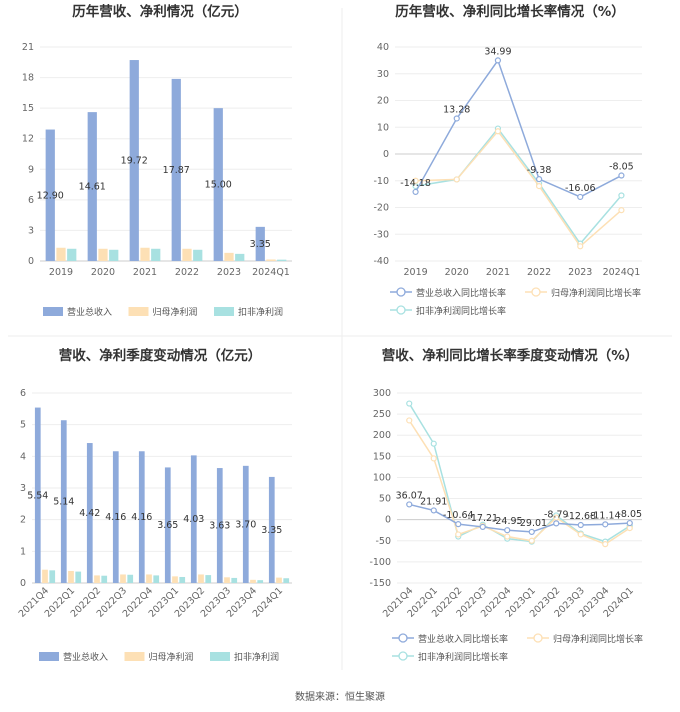 The image size is (680, 712). Describe the element at coordinates (433, 501) in the screenshot. I see `data-label: 21.91` at that location.